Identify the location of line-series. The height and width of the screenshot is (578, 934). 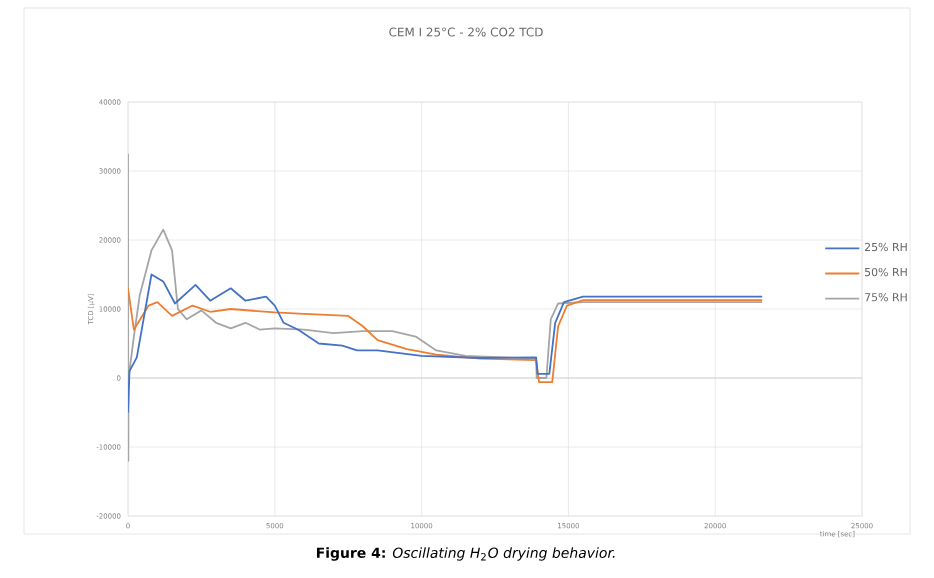
(446, 335).